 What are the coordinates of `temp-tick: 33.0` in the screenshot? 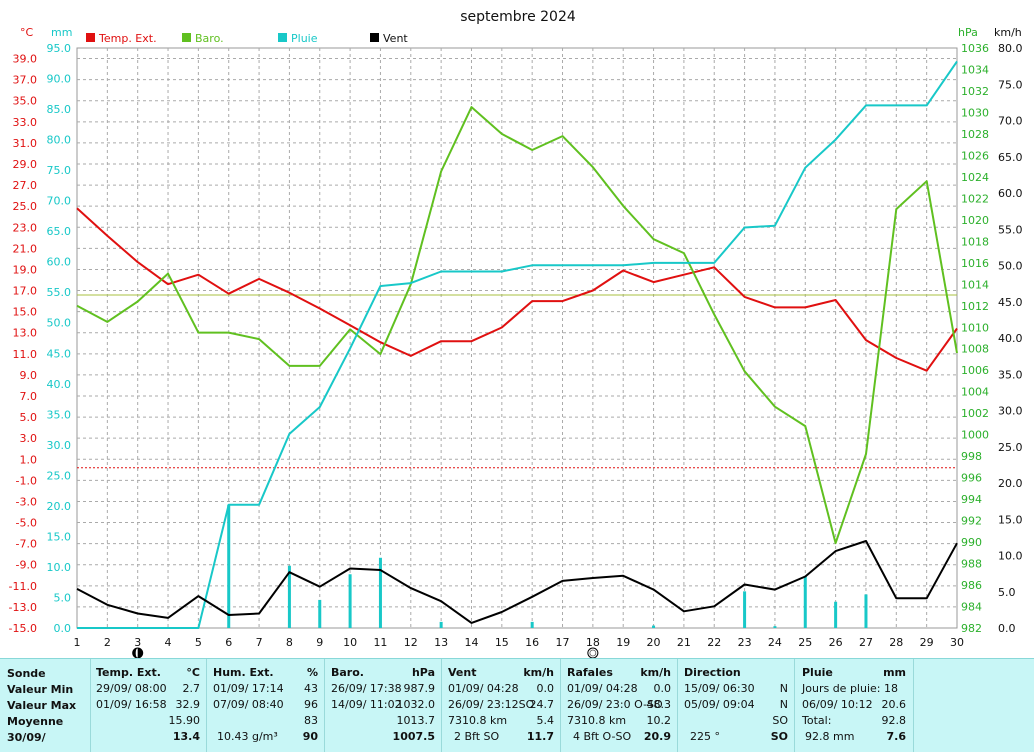 It's located at (25, 122).